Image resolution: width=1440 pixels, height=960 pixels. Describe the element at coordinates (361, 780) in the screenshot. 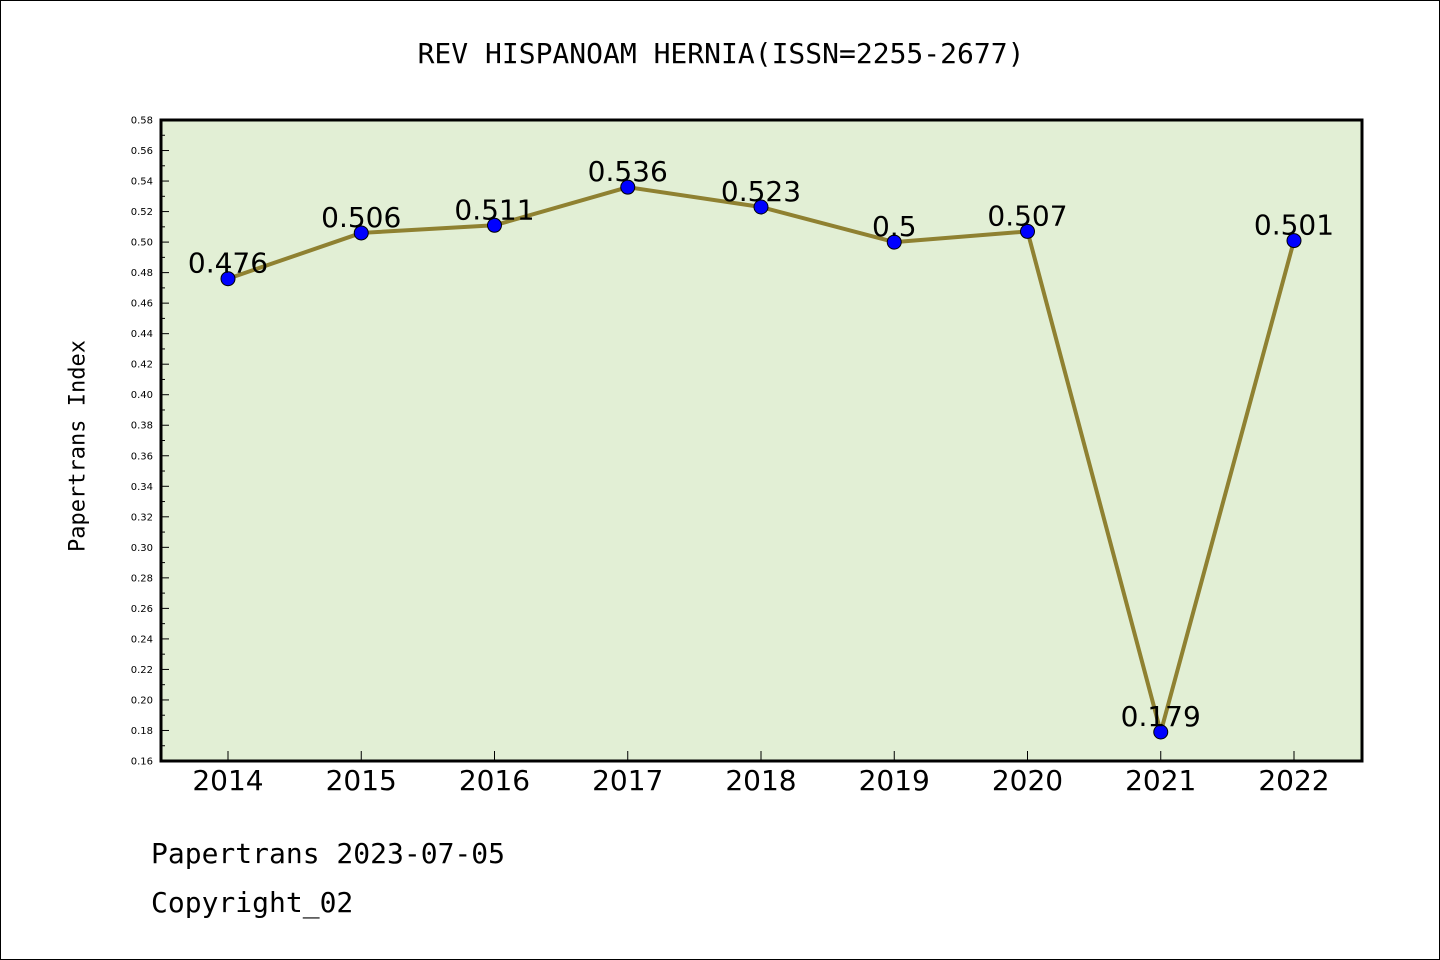

I see `x-tick-label: 2015` at that location.